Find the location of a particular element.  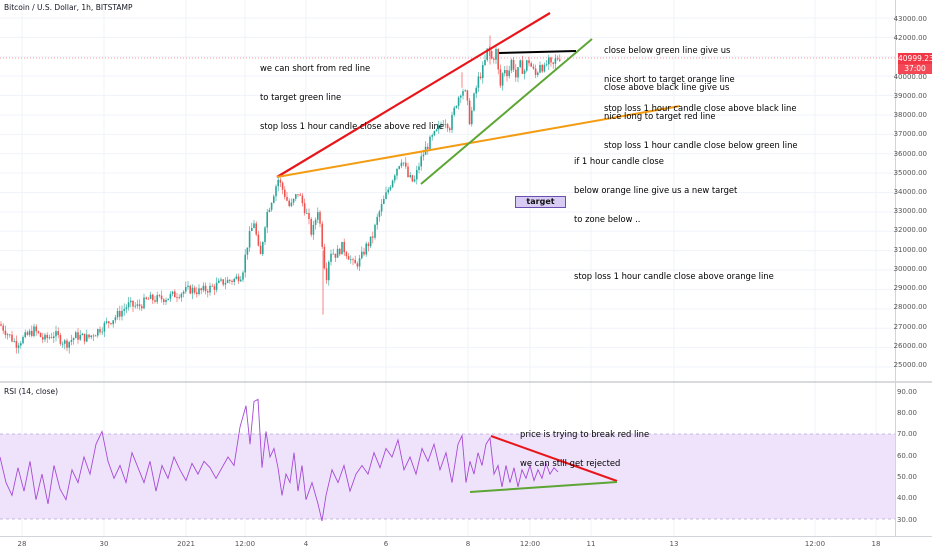

price-label: 27000.00 is located at coordinates (910, 327).